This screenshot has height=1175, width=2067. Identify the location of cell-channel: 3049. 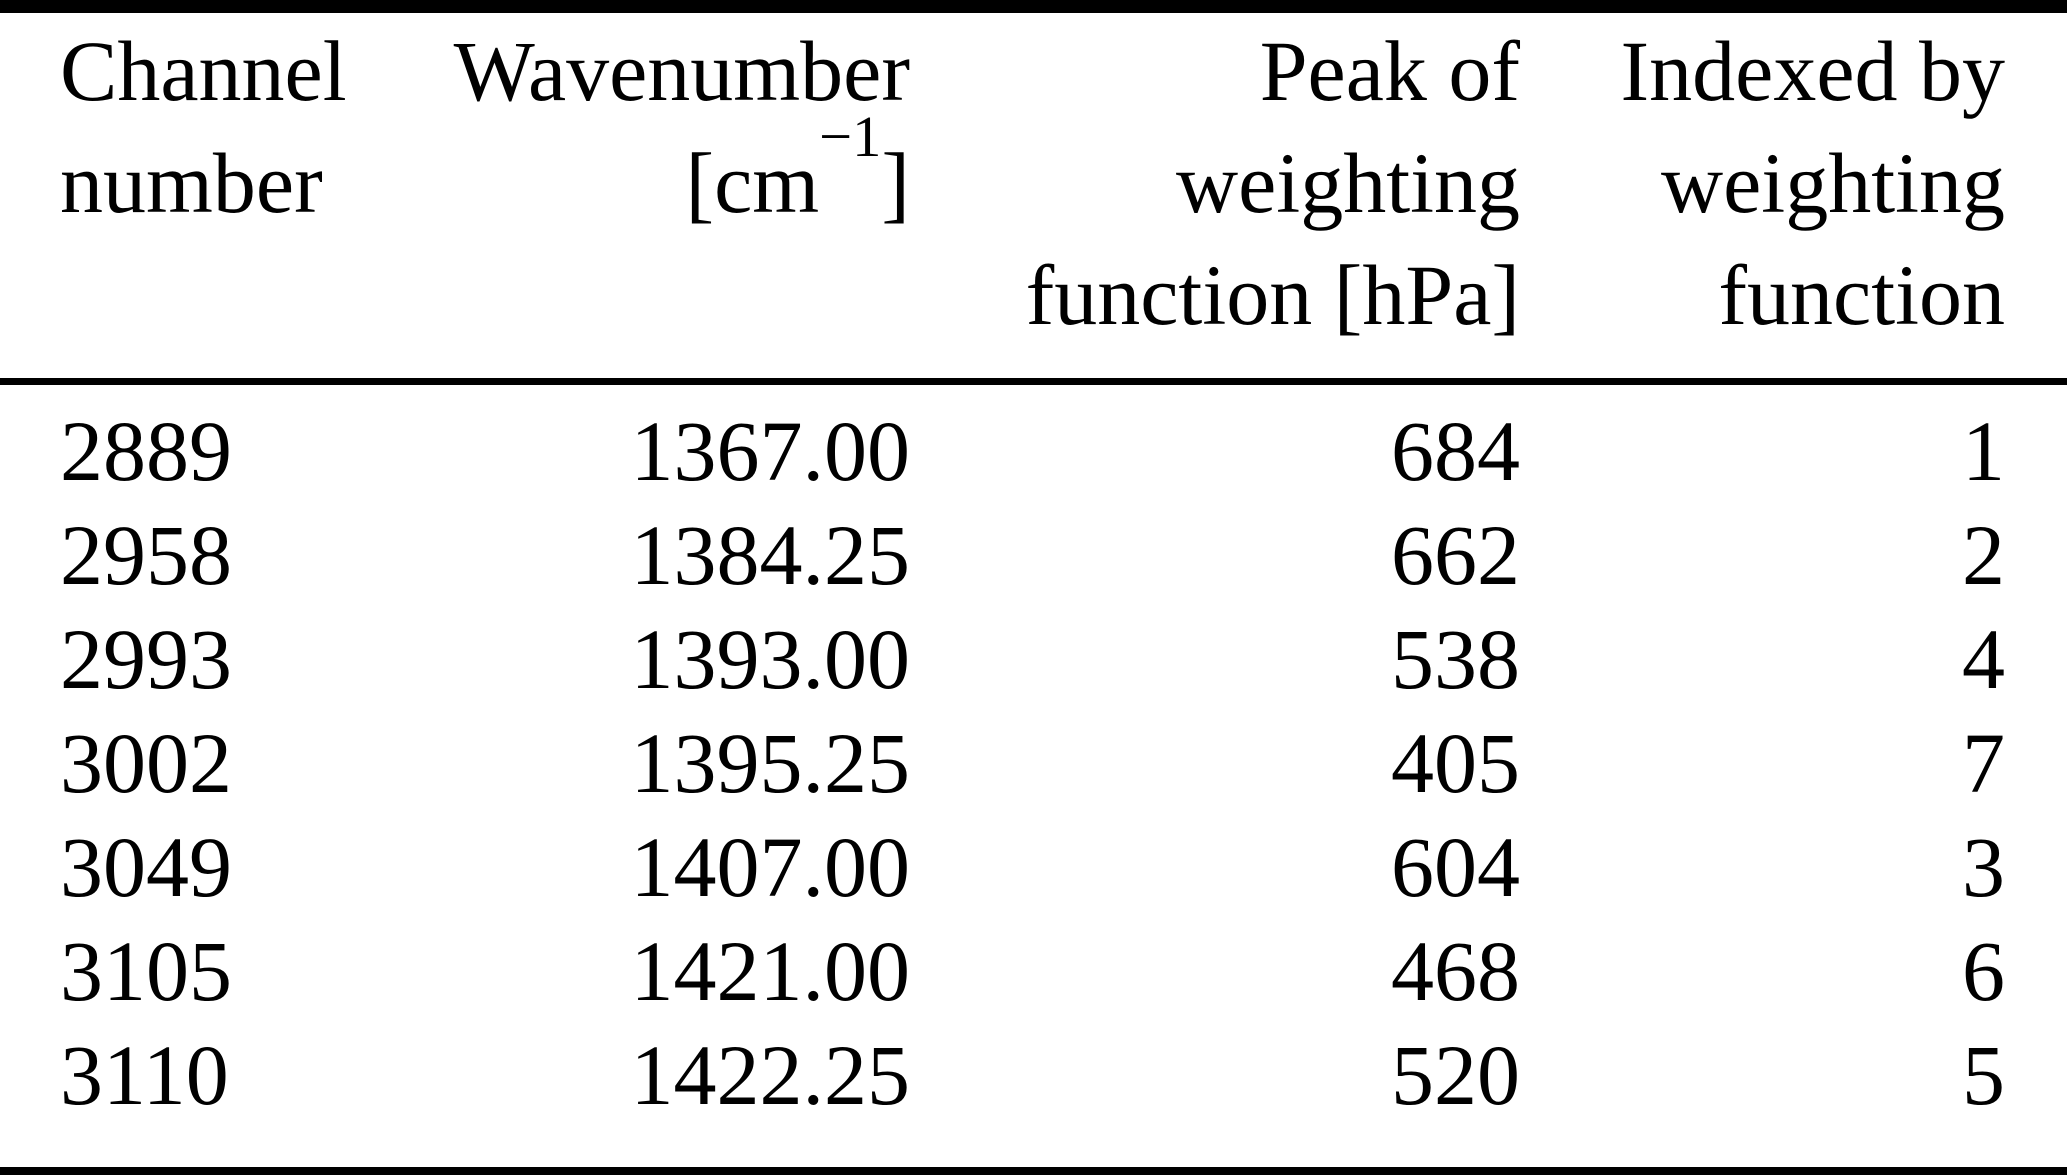
(146, 867).